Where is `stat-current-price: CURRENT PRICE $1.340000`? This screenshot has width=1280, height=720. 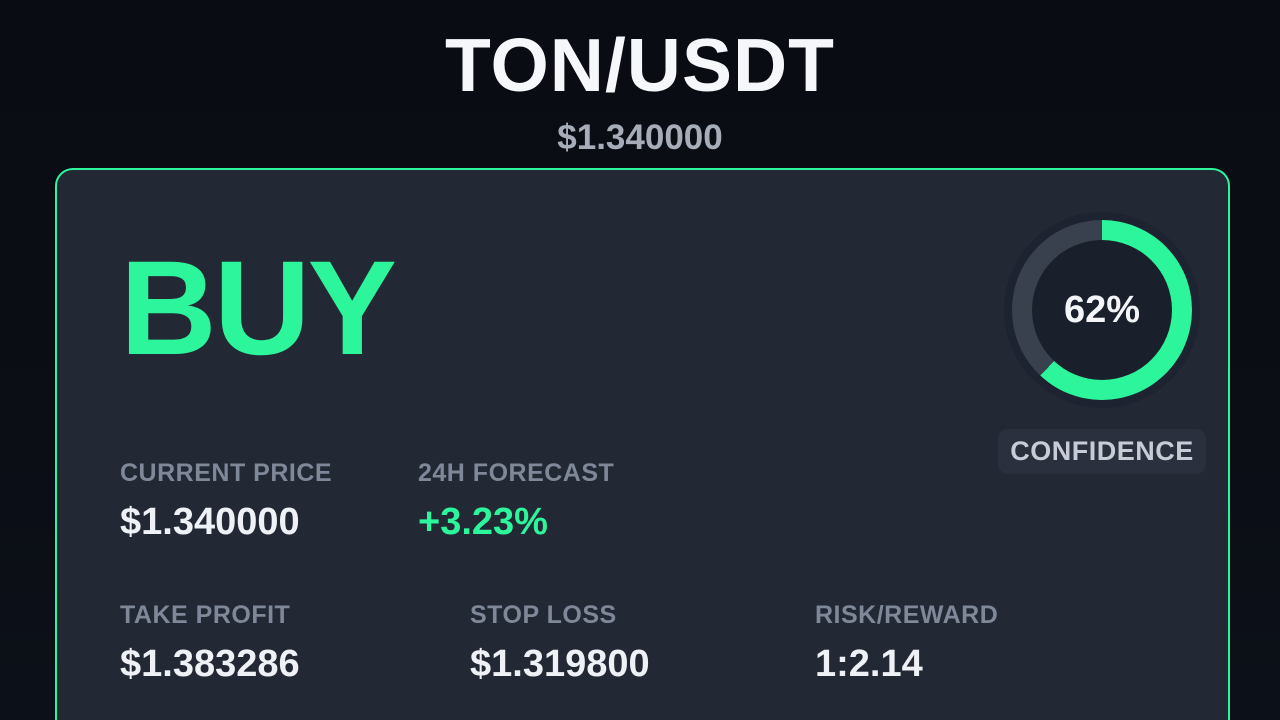
stat-current-price: CURRENT PRICE $1.340000 is located at coordinates (269, 502).